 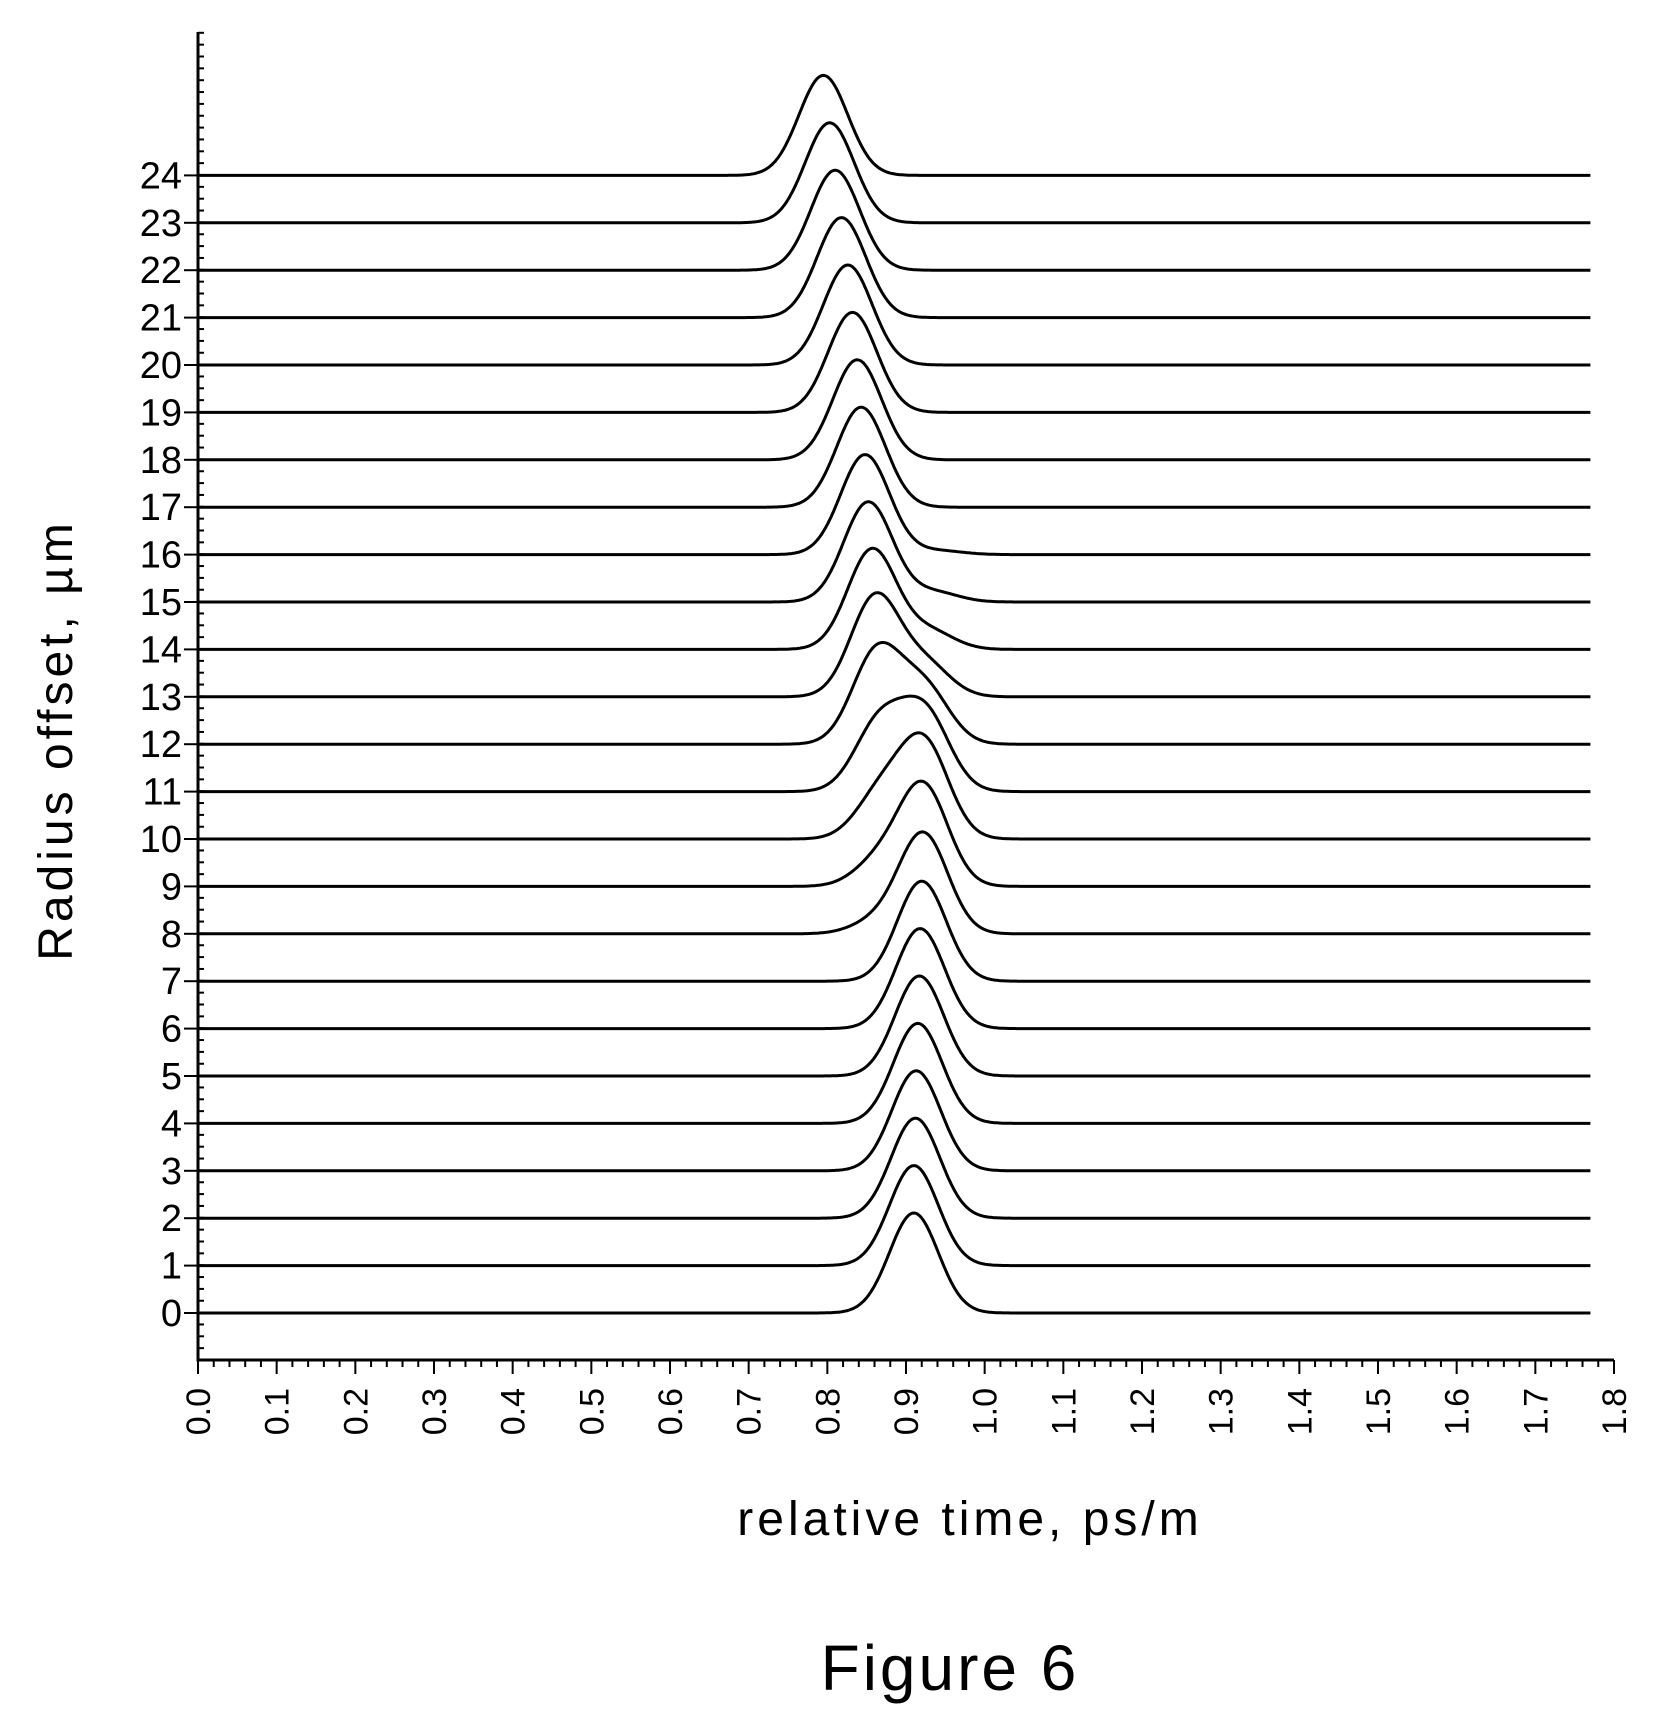 I want to click on y-tick-label: 20, so click(x=161, y=366).